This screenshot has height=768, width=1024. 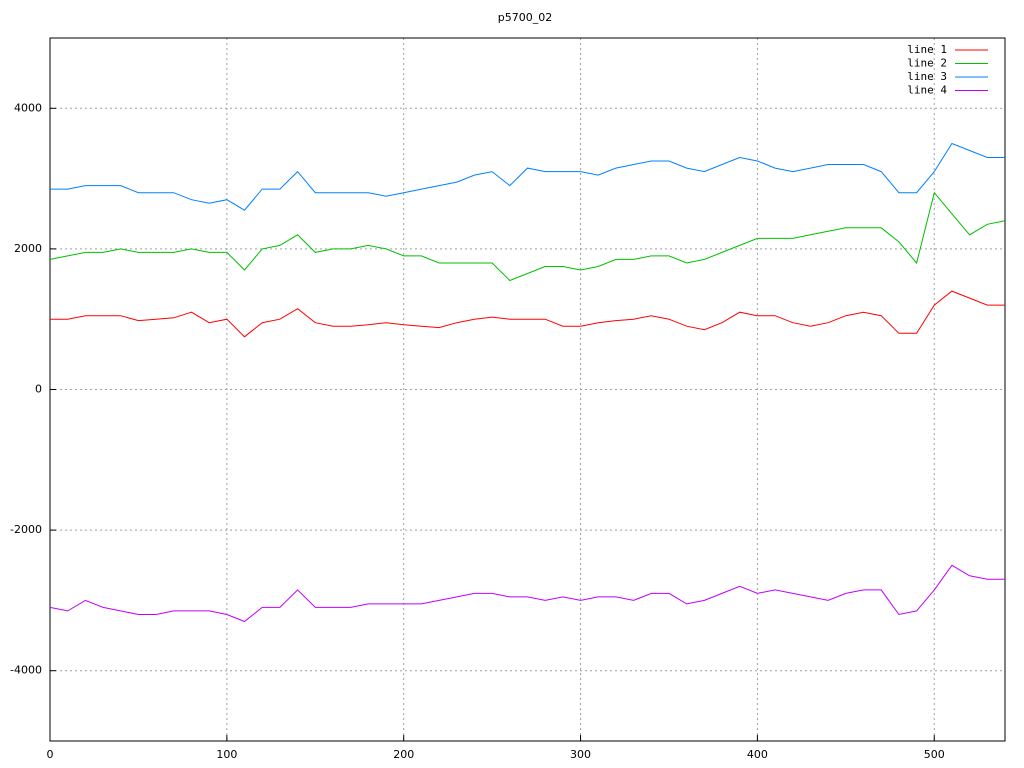 I want to click on x-tick-label: 0, so click(x=50, y=754).